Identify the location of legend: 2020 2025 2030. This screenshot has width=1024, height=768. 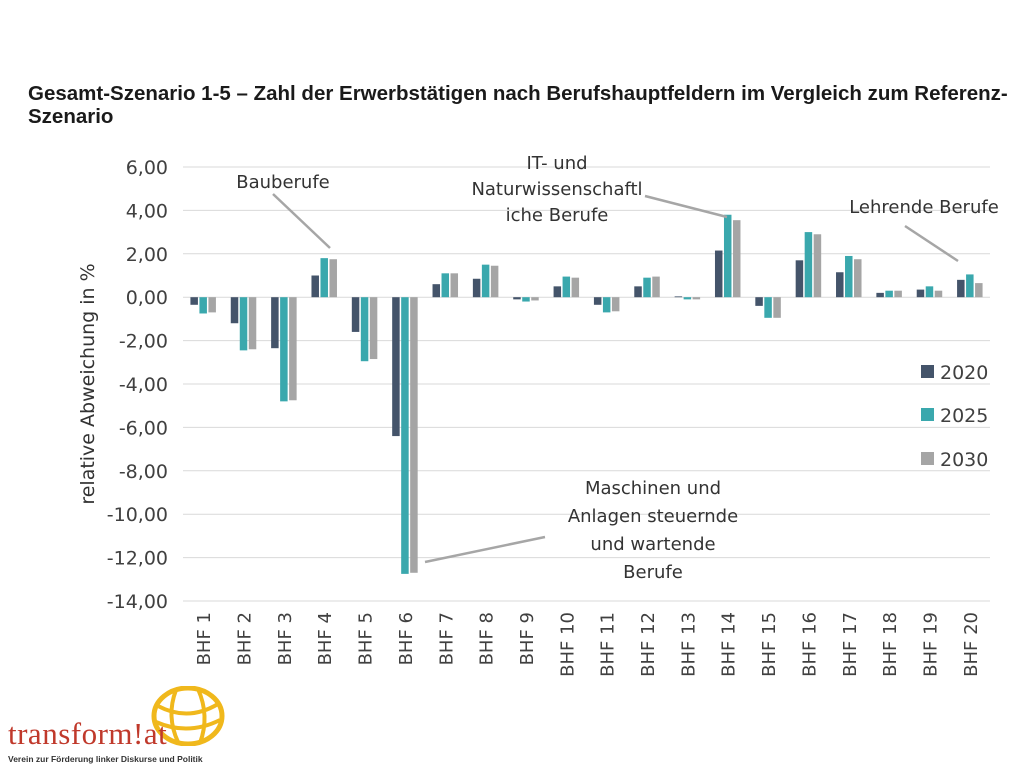
(954, 416).